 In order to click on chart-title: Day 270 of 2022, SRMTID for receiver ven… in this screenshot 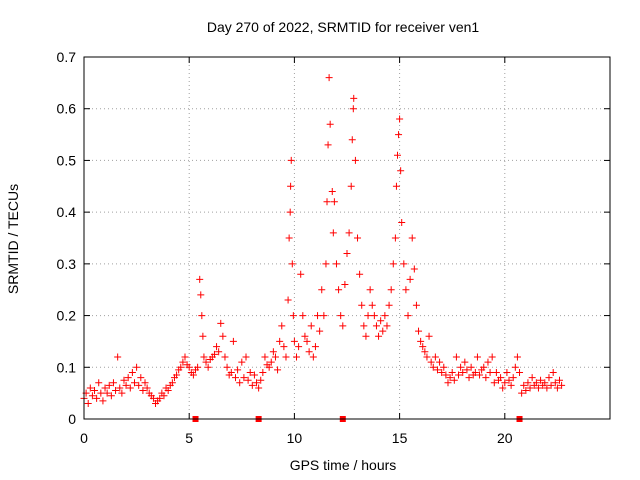, I will do `click(343, 27)`.